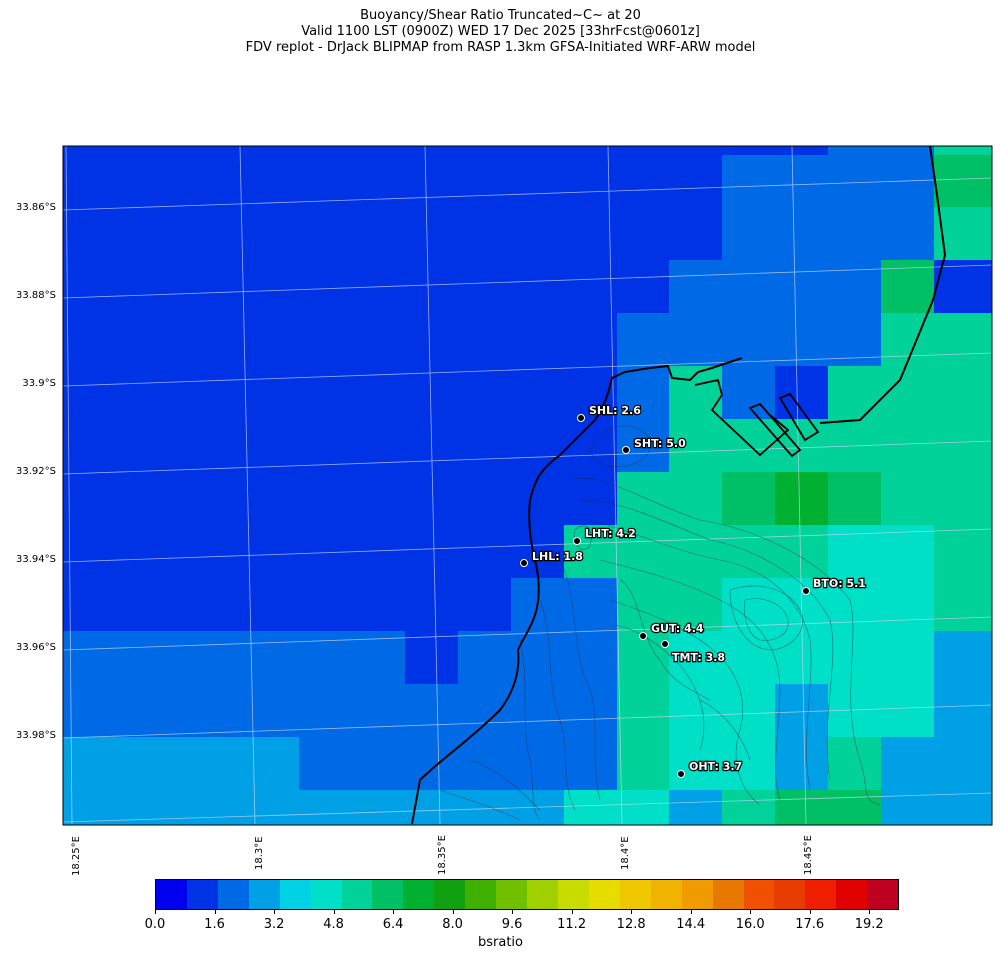 This screenshot has width=1001, height=962. What do you see at coordinates (625, 853) in the screenshot?
I see `lon-label: 18.4°E` at bounding box center [625, 853].